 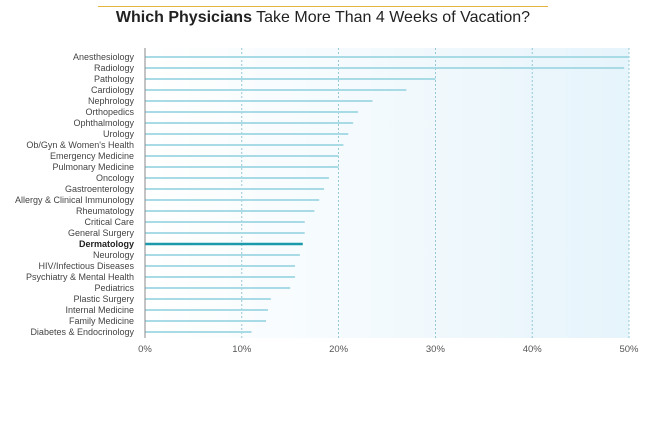 I want to click on category-label: Pathology, so click(x=114, y=79).